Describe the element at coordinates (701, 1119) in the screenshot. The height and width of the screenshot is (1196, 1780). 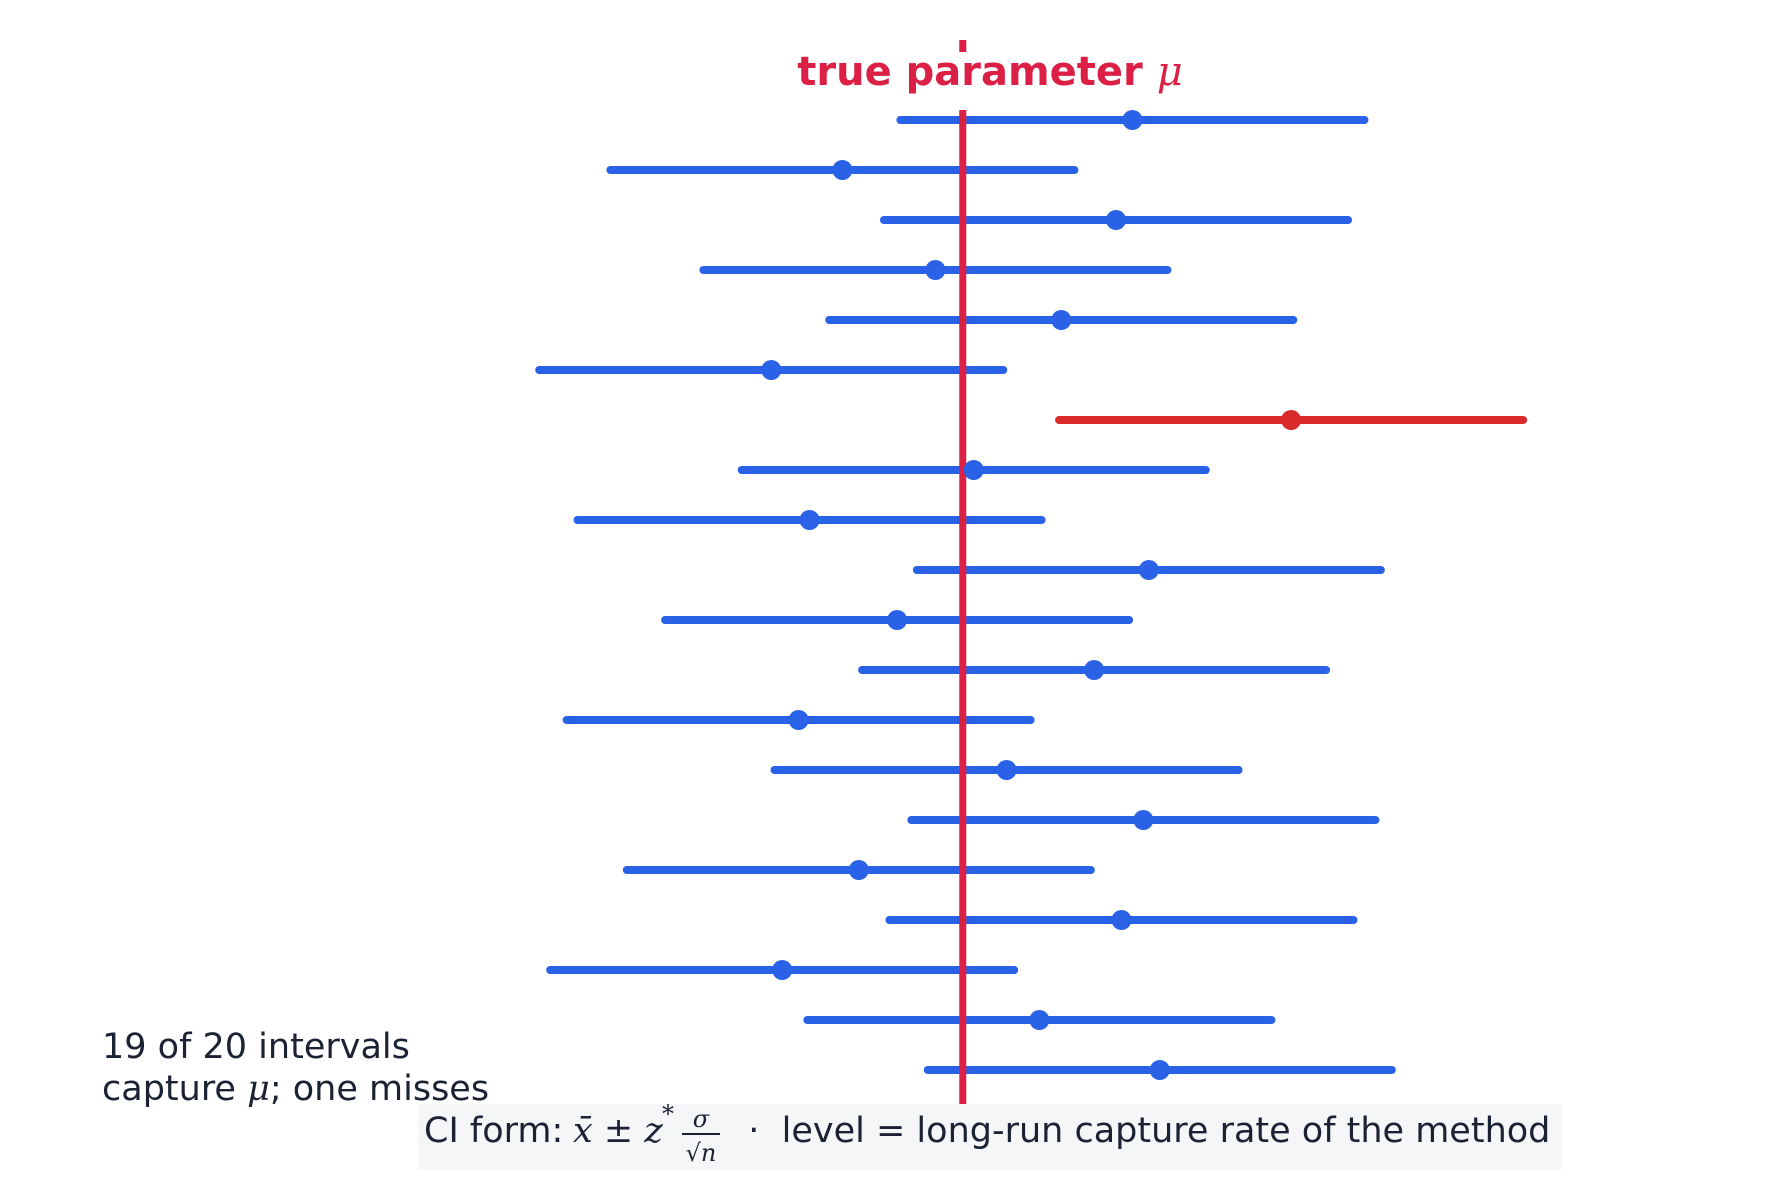
I see `formula-fraction-numerator: σ` at that location.